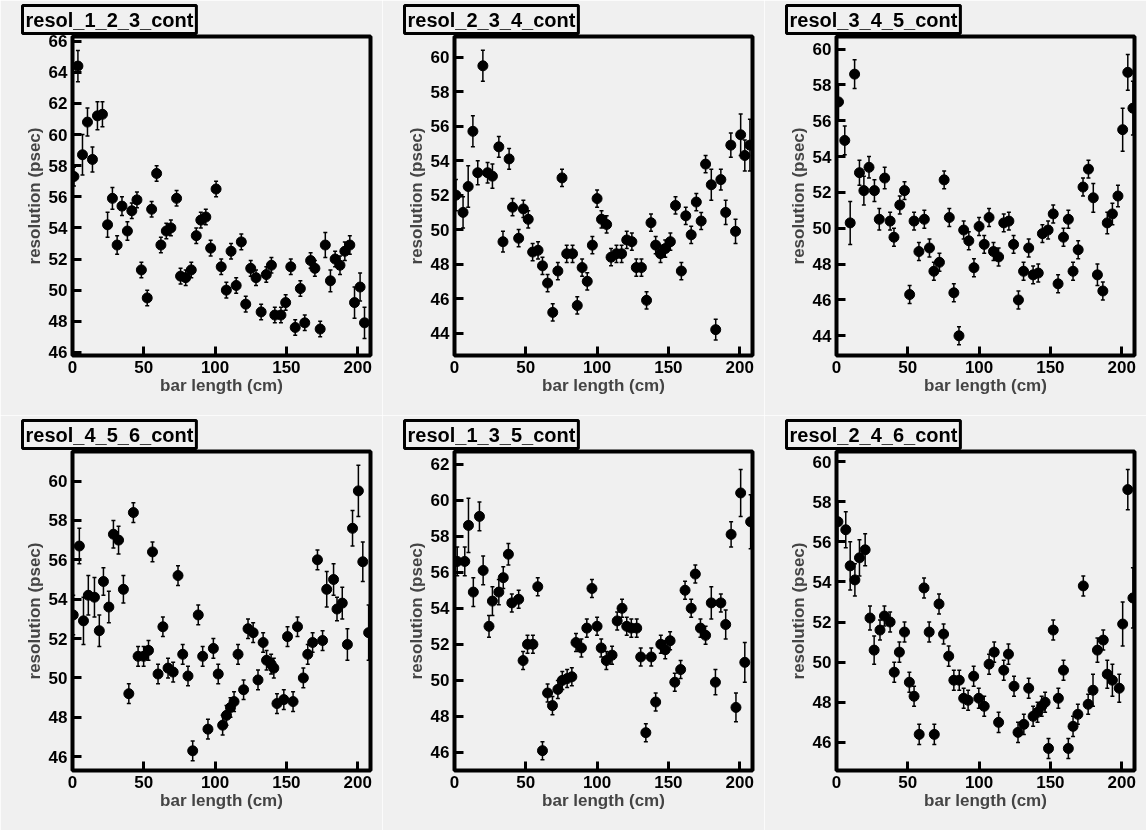 This screenshot has width=1148, height=832. Describe the element at coordinates (873, 19) in the screenshot. I see `chart-title: resol_3_4_5_cont` at that location.